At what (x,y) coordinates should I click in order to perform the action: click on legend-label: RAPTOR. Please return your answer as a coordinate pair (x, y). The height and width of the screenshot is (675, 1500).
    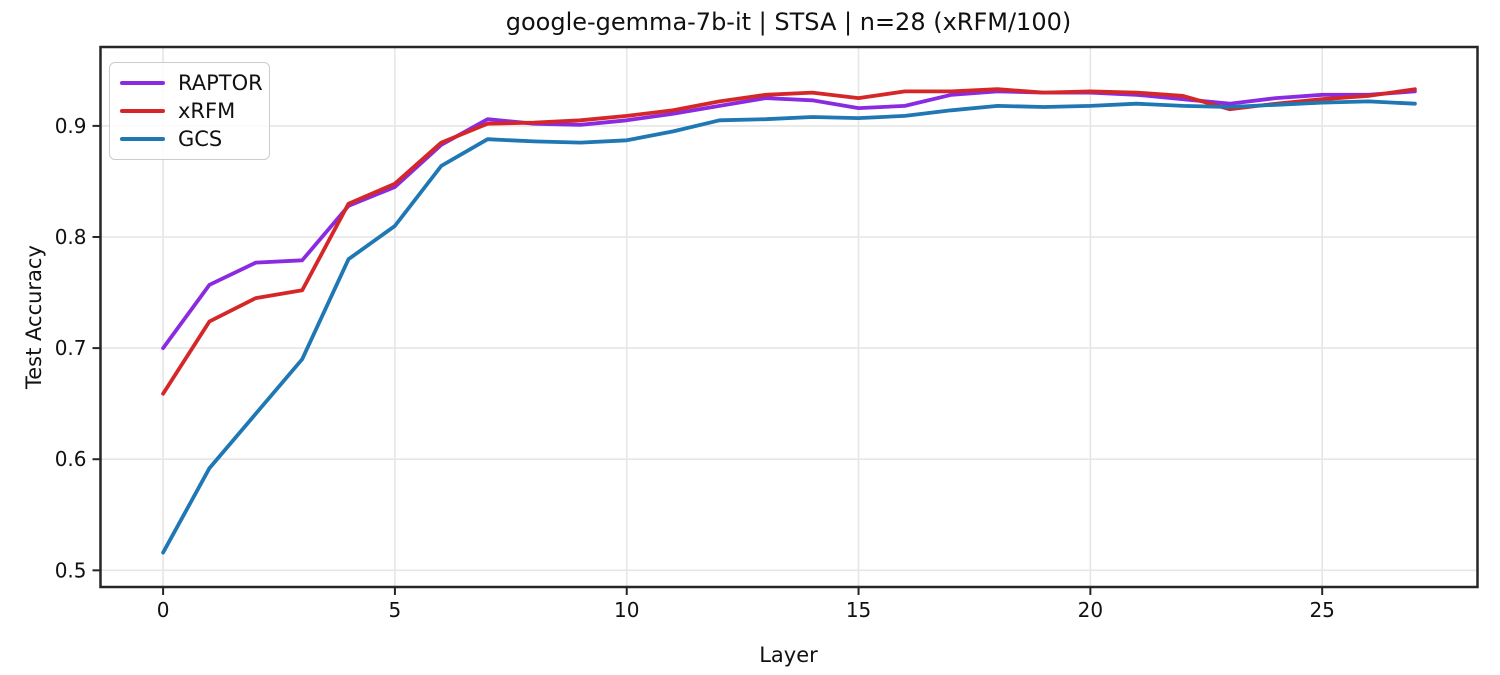
    Looking at the image, I should click on (220, 82).